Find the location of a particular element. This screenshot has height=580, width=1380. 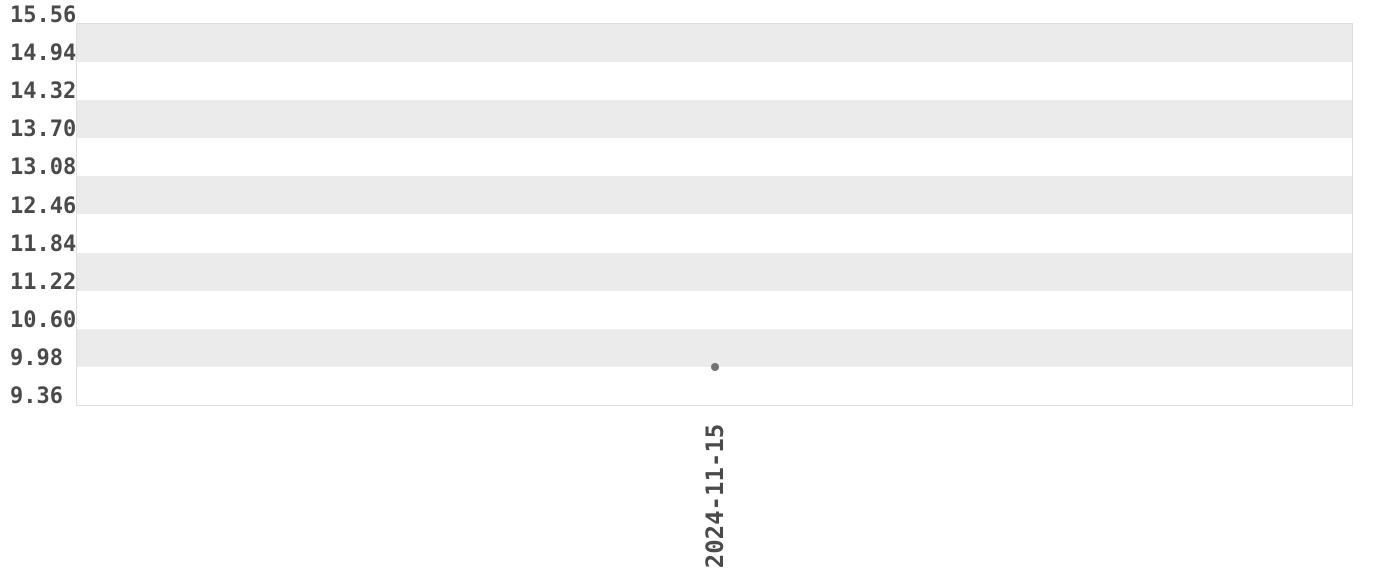

y-tick-label: 14.32 is located at coordinates (43, 92).